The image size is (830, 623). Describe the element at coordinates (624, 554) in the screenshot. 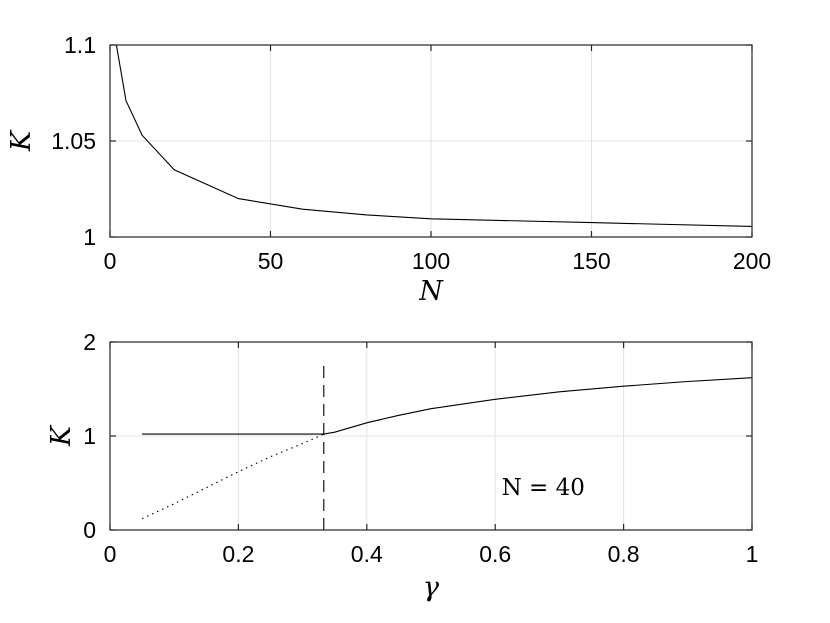

I see `x-tick-label: 0.8` at that location.